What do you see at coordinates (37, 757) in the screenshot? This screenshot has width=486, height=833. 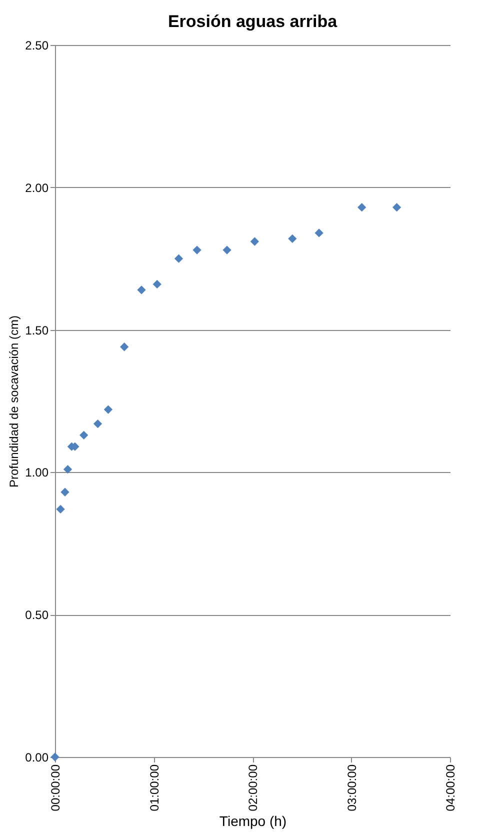 I see `y-tick-label: 0.00` at bounding box center [37, 757].